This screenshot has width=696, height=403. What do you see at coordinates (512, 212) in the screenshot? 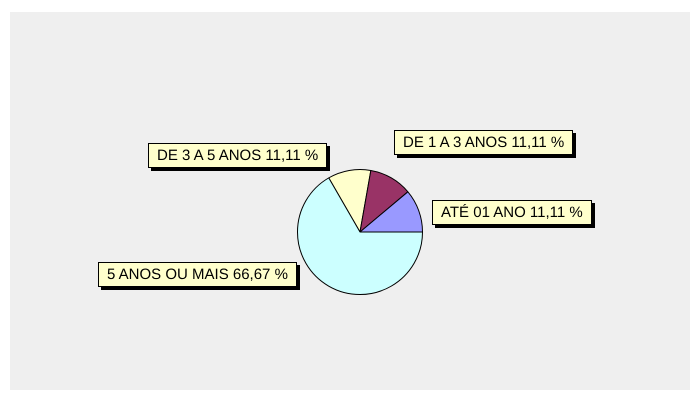
I see `slice-label: ATÉ 01 ANO 11,11 %` at bounding box center [512, 212].